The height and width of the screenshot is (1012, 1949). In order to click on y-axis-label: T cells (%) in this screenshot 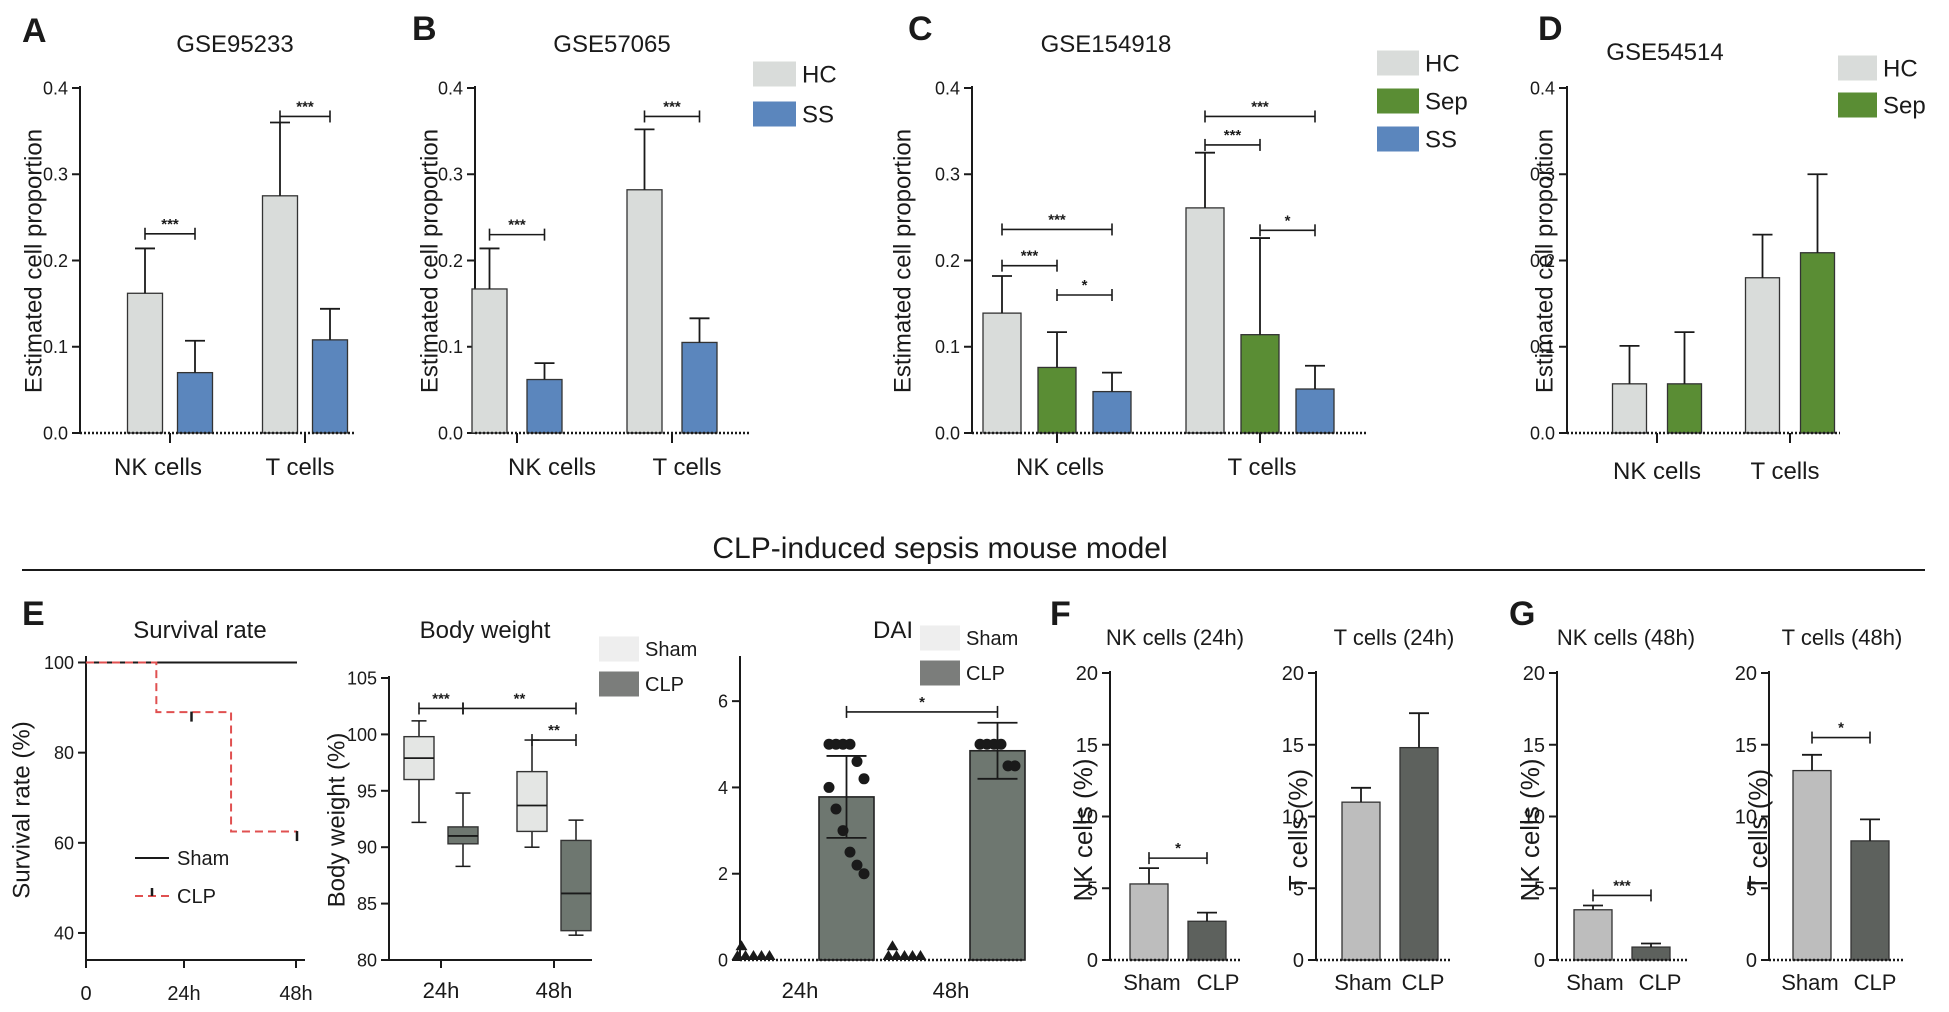, I will do `click(1298, 830)`.